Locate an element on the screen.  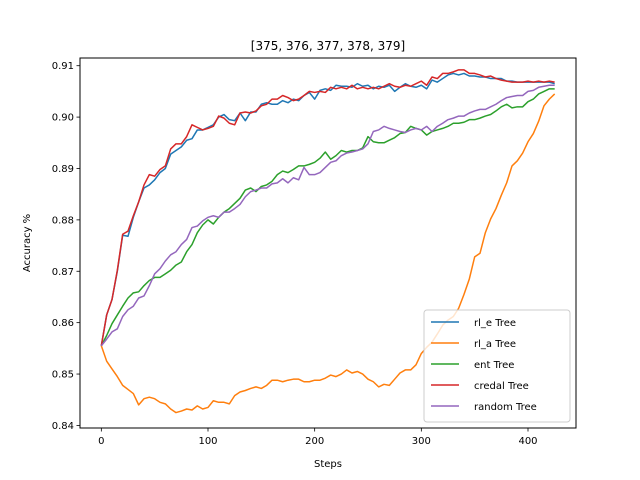
x-tick-label: 200 is located at coordinates (314, 441).